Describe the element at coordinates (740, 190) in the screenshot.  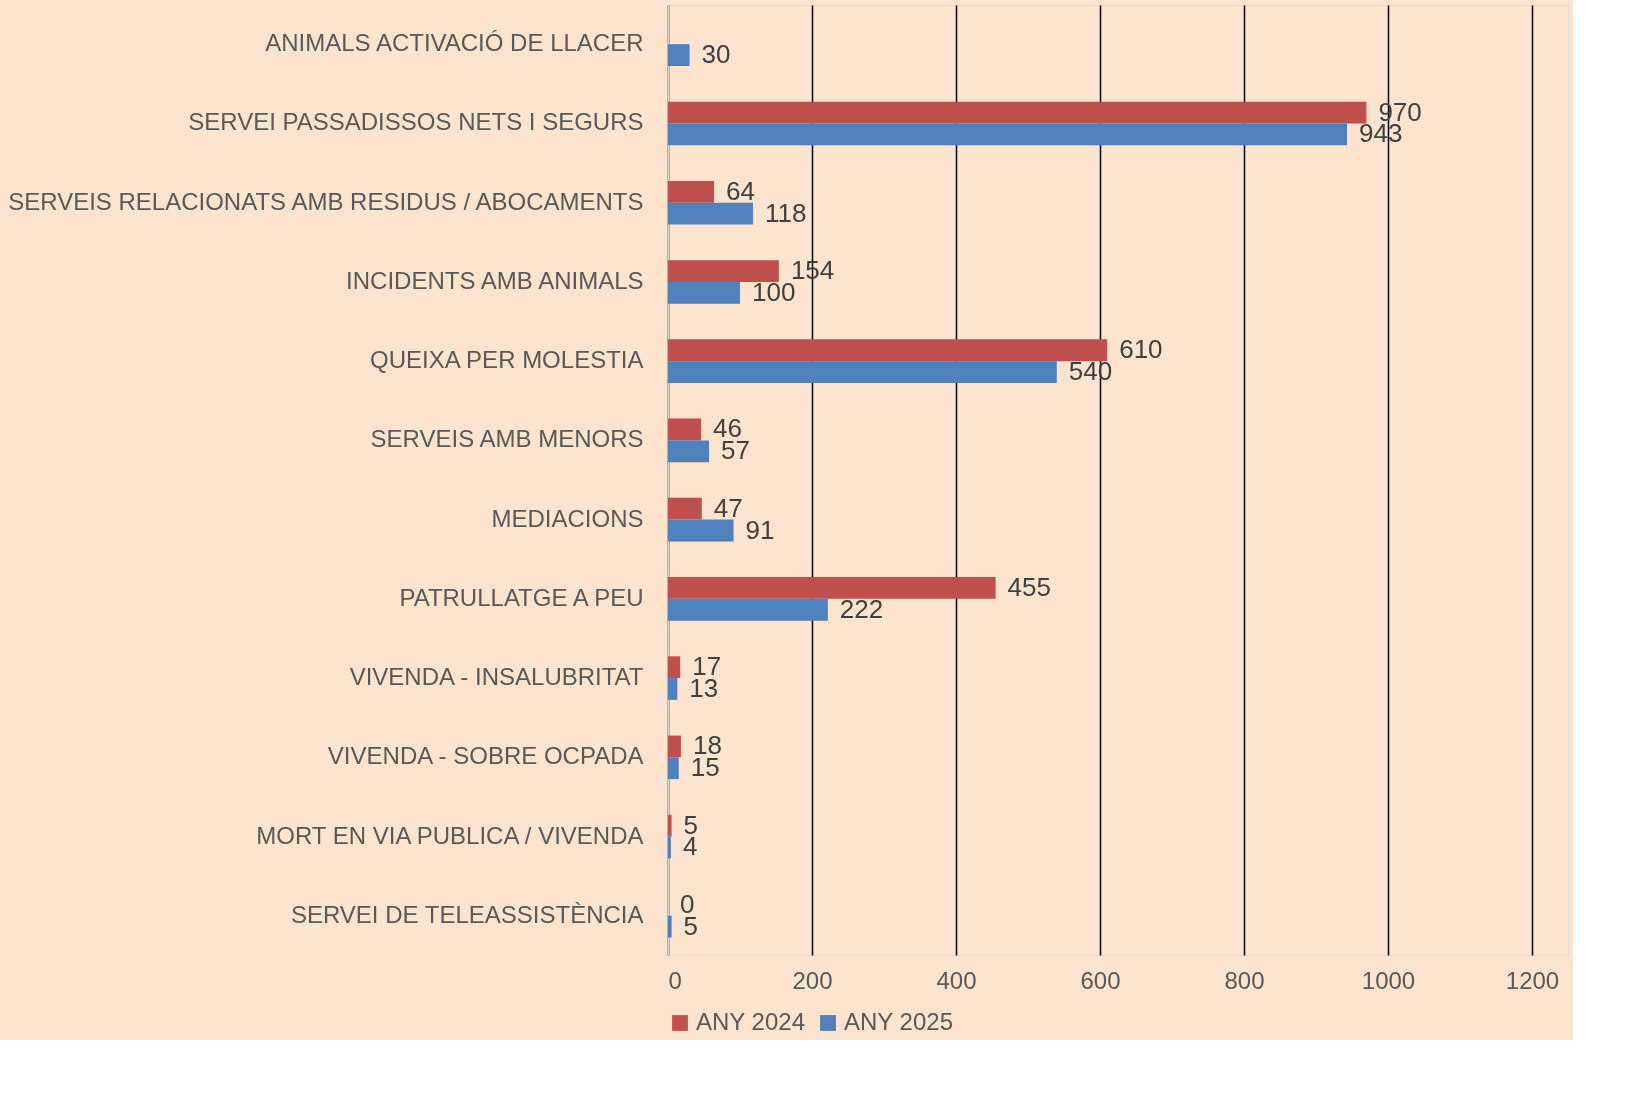
I see `data-label: 64` at that location.